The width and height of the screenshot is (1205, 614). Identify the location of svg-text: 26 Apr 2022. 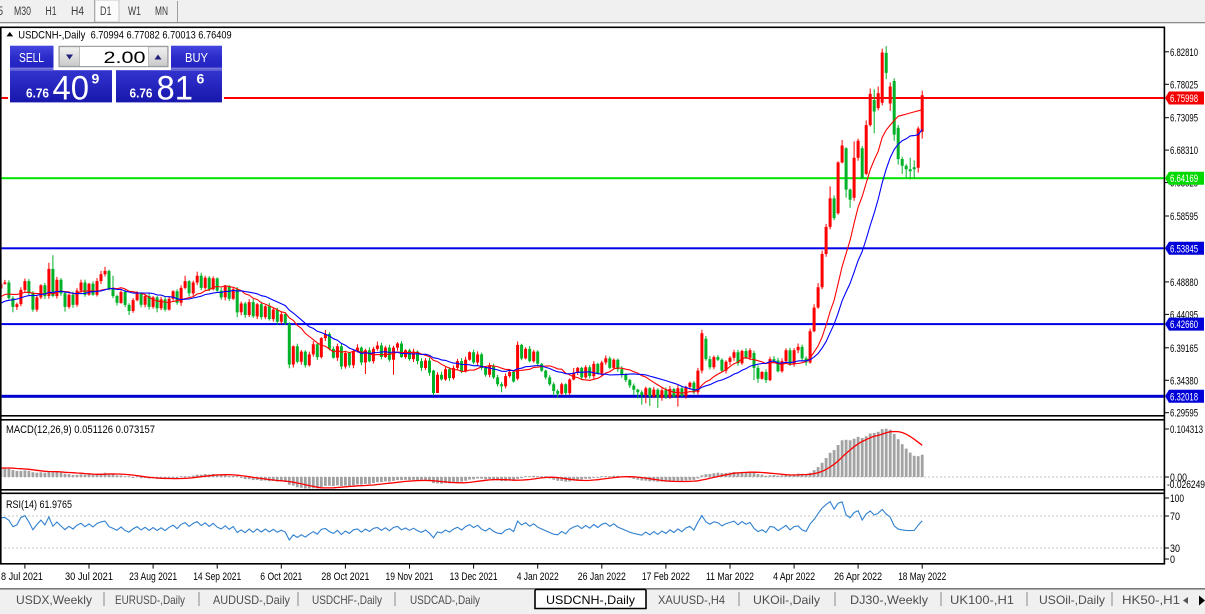
(858, 577).